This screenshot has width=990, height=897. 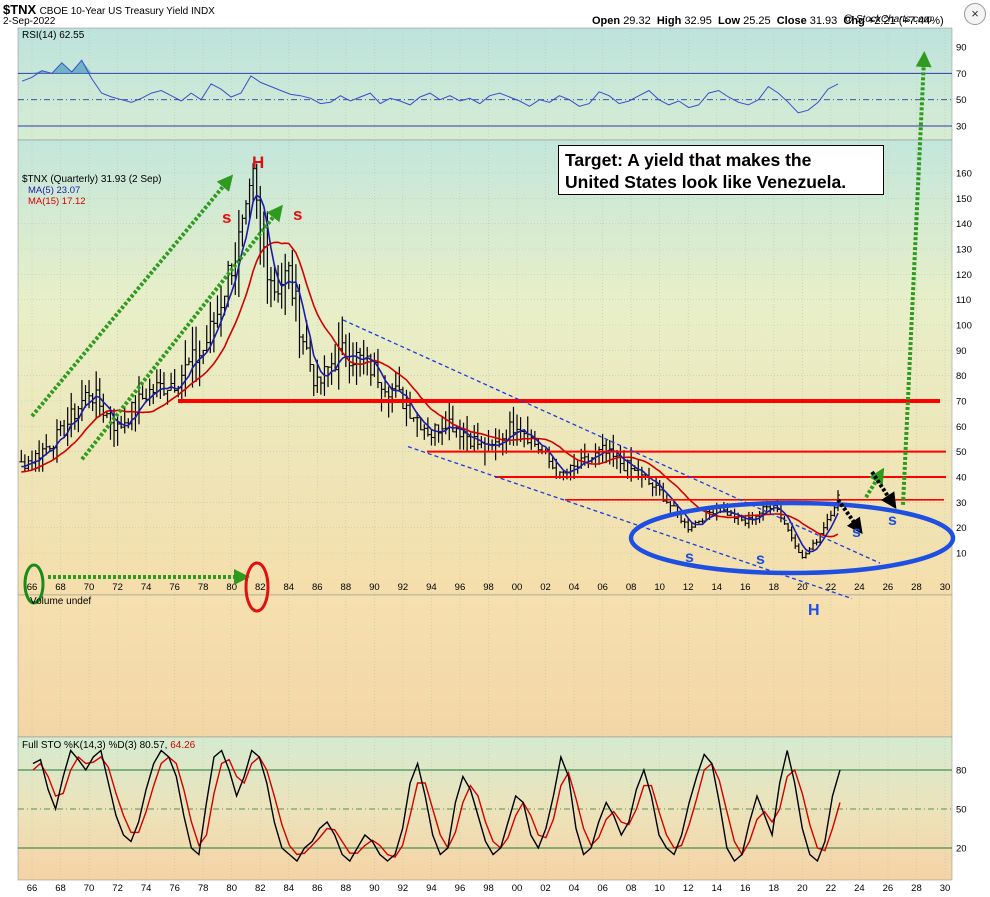 I want to click on open-label: Open, so click(x=606, y=21).